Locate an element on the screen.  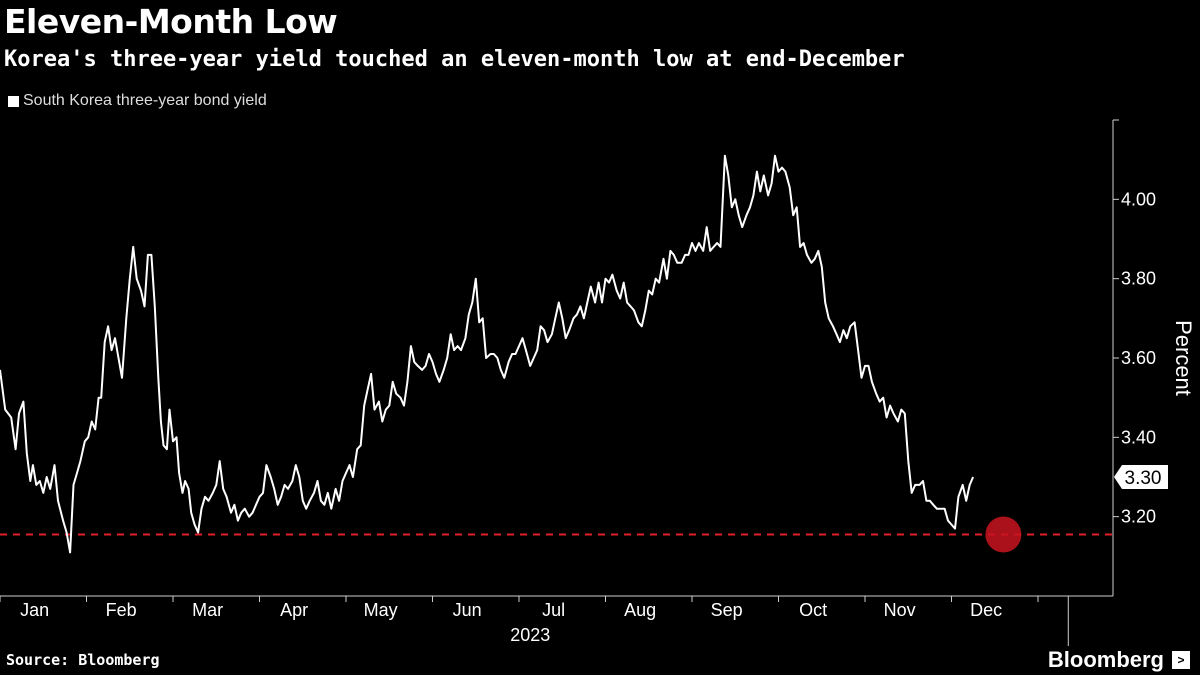
source-note: Source: Bloomberg is located at coordinates (83, 660).